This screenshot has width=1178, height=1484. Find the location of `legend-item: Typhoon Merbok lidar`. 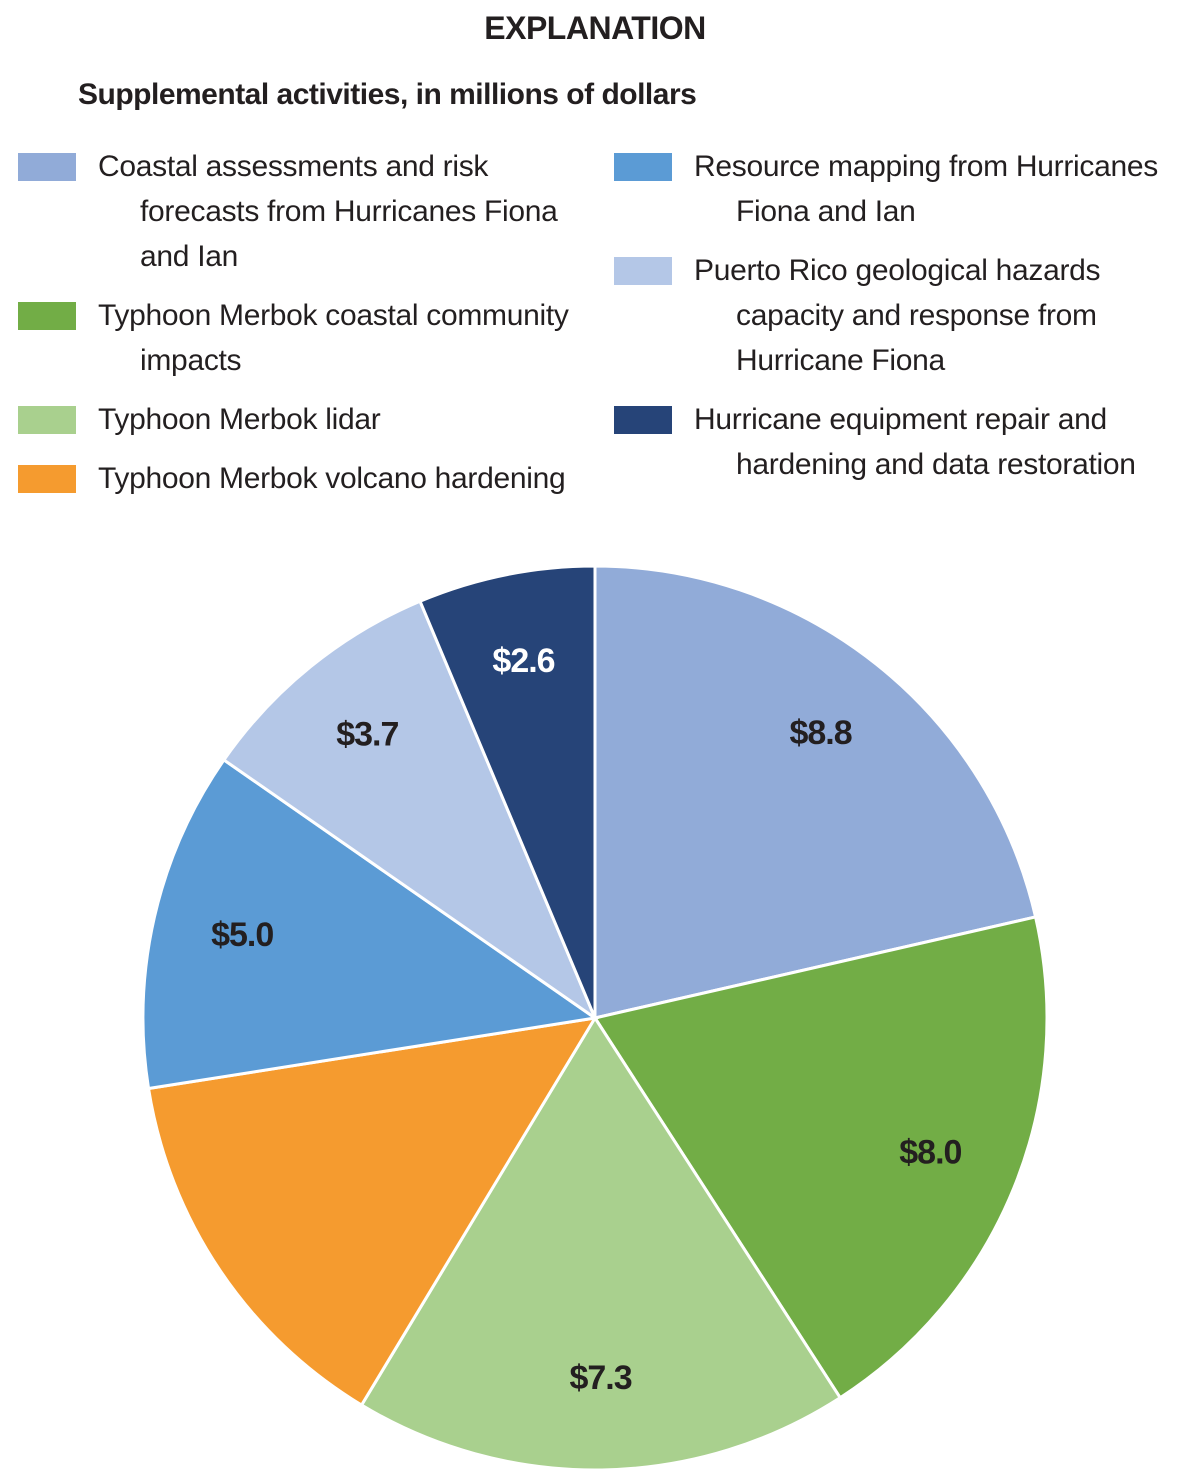

legend-item: Typhoon Merbok lidar is located at coordinates (298, 419).